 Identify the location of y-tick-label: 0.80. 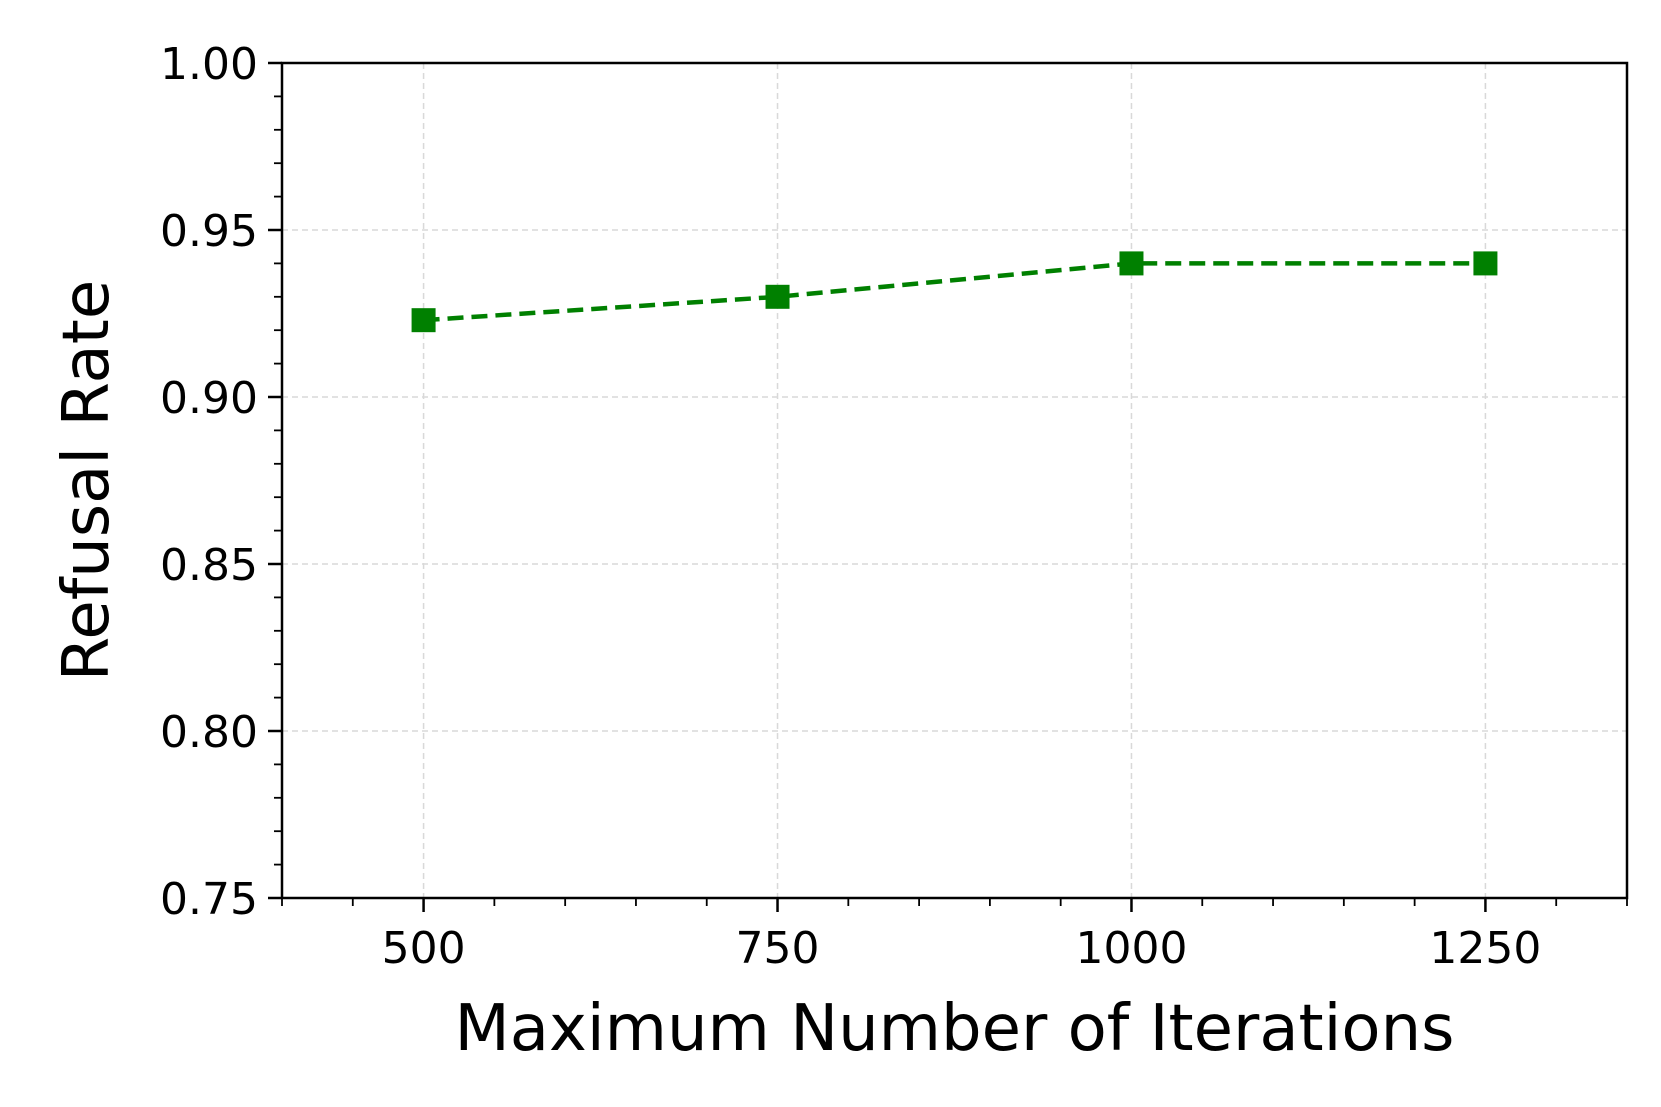
(209, 732).